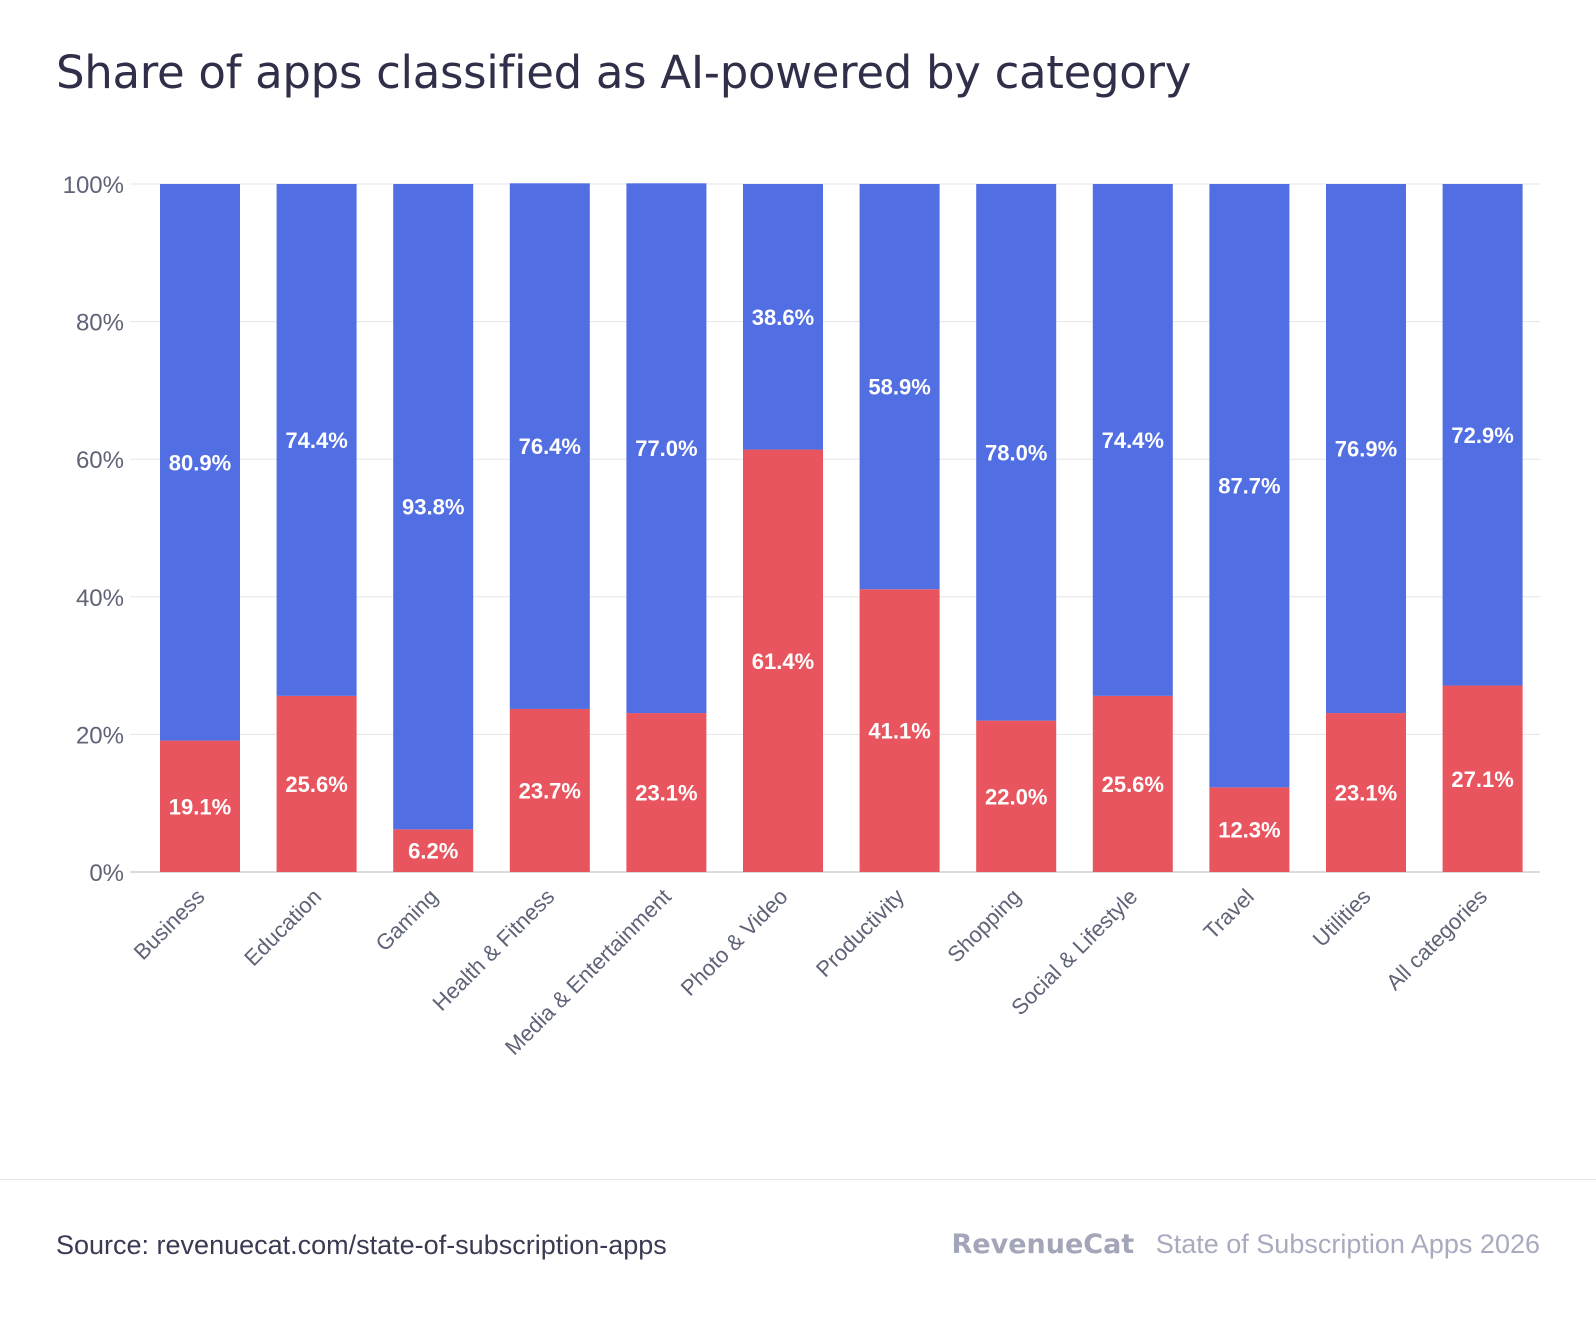 The height and width of the screenshot is (1328, 1596). I want to click on x-tick-label: Health & Fitness, so click(494, 950).